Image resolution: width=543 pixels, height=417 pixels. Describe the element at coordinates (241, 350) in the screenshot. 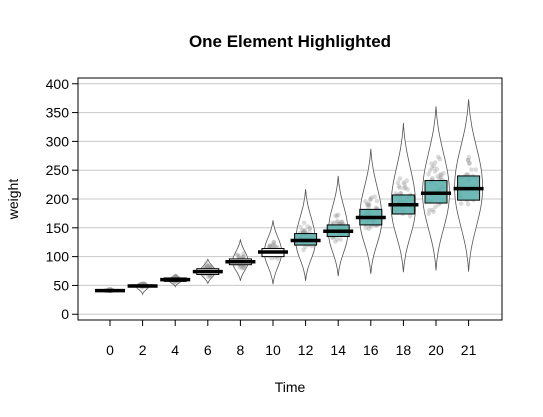

I see `x-tick-label: 8` at that location.